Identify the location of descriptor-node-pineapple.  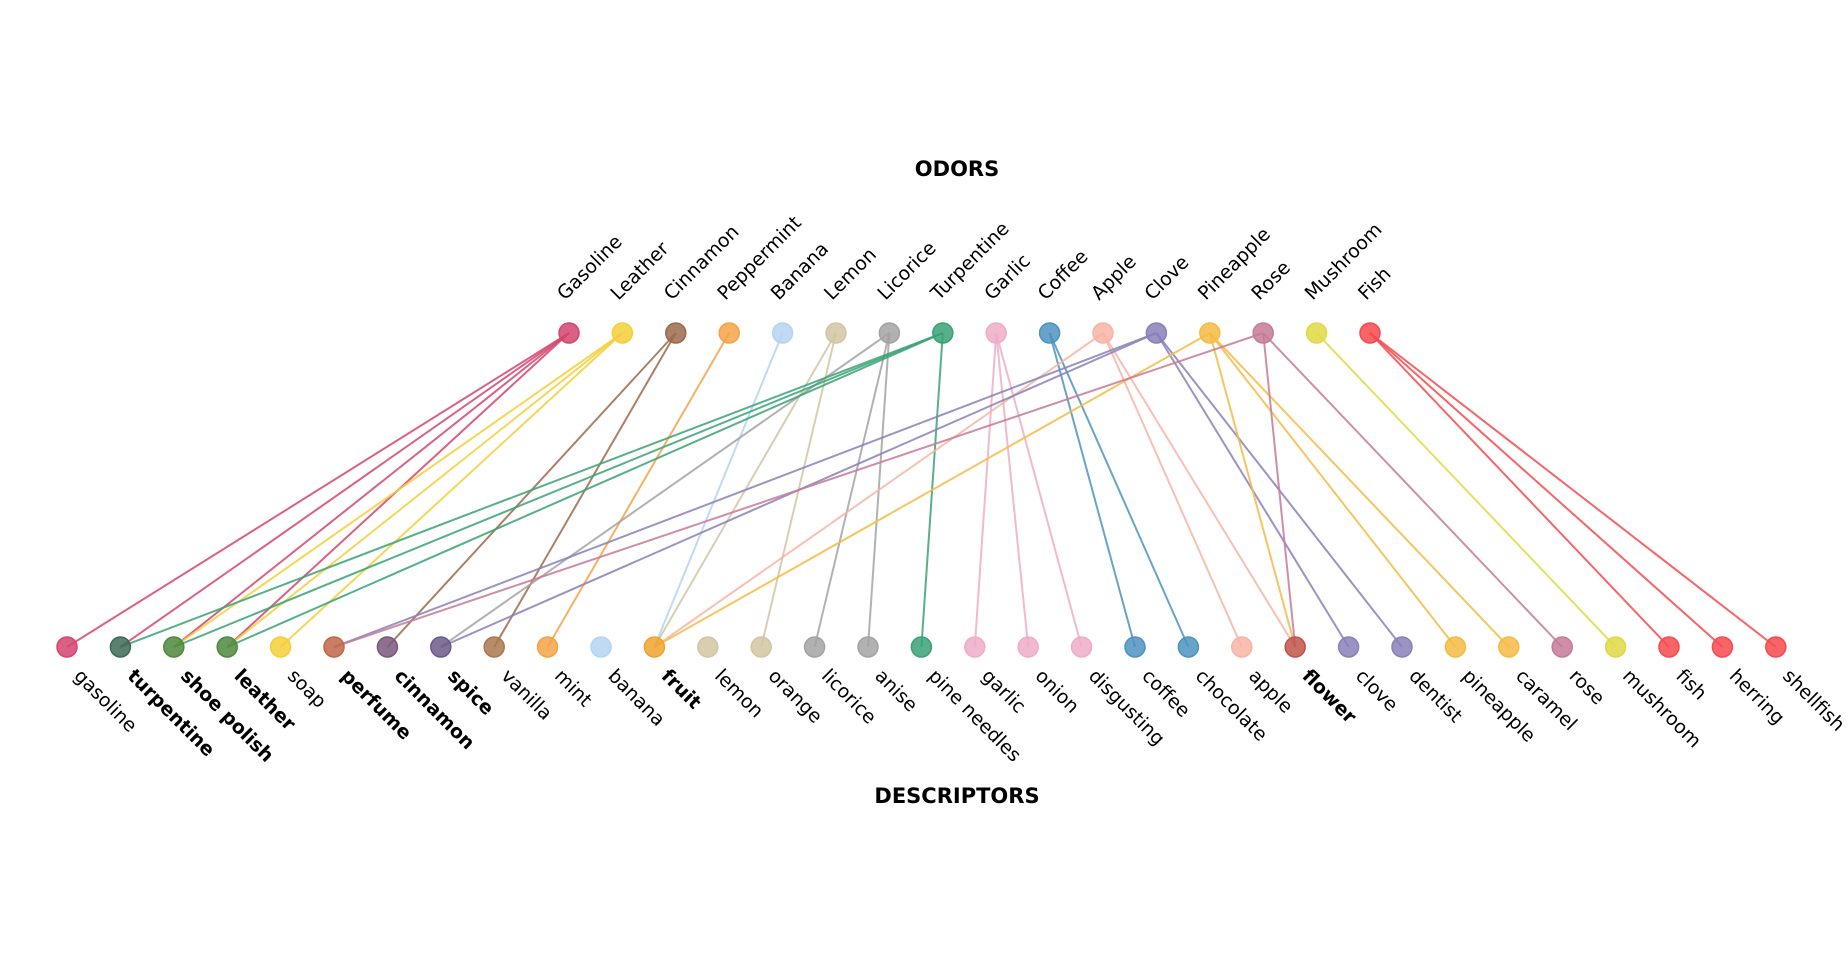
(1455, 647).